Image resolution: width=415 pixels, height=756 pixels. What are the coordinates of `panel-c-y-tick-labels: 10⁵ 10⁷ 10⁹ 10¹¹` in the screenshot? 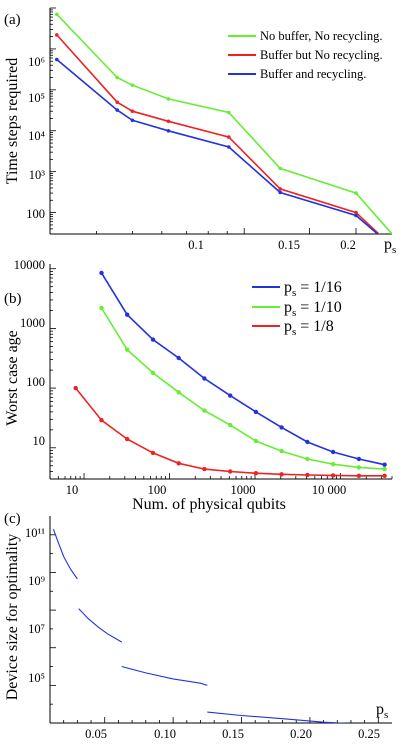 It's located at (35, 605).